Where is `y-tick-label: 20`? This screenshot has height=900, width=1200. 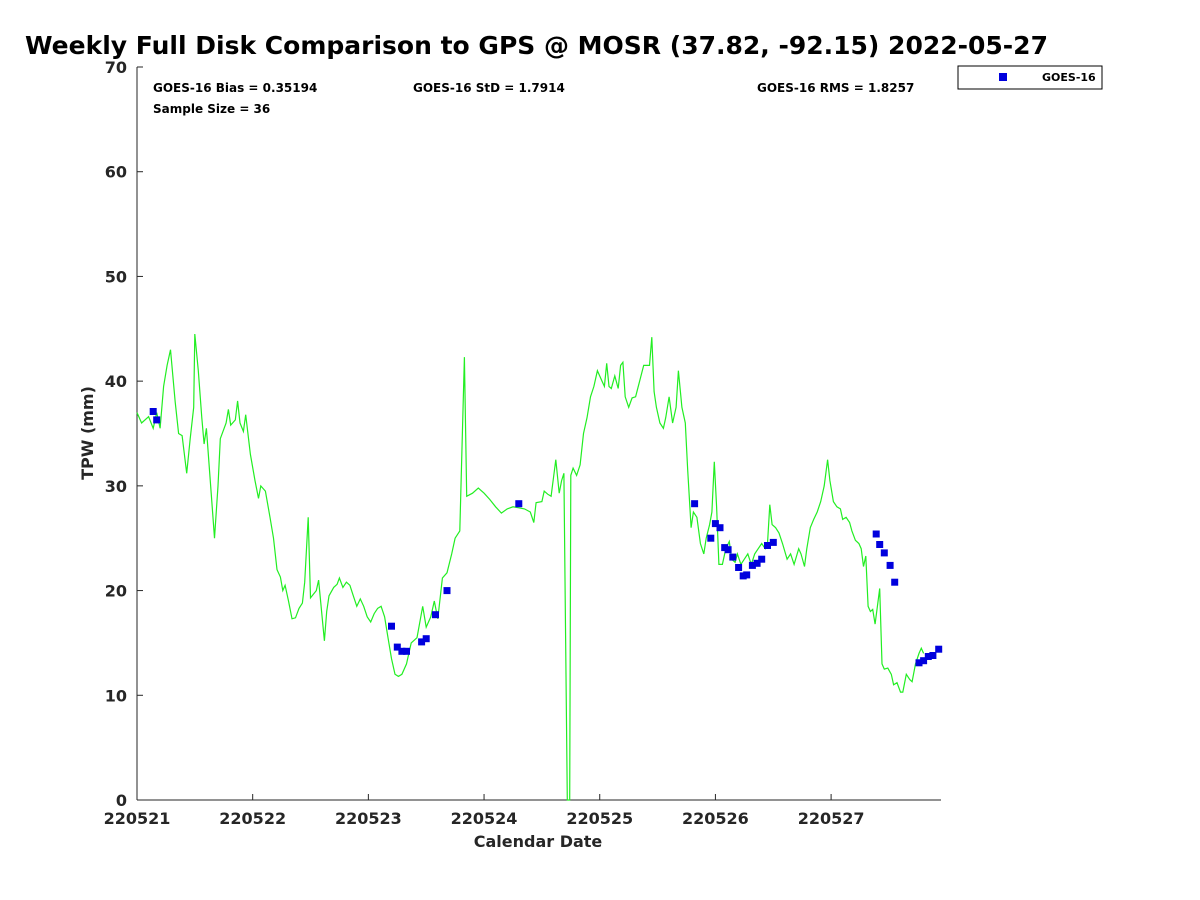
y-tick-label: 20 is located at coordinates (116, 591).